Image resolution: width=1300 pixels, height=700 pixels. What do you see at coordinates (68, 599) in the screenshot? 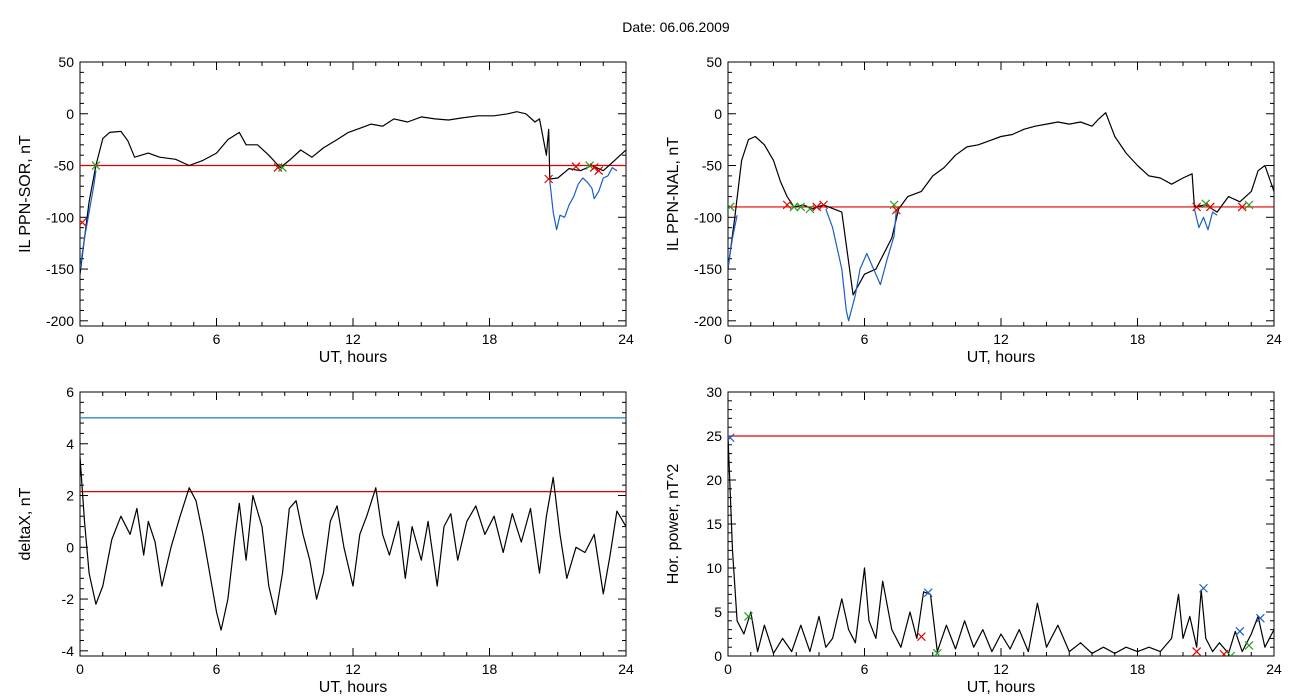
I see `y-tick-label: -2` at bounding box center [68, 599].